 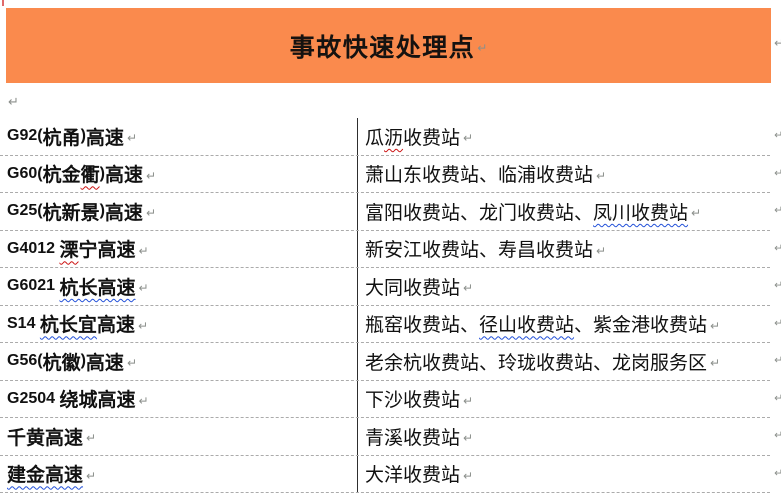 I want to click on stations-cell: 瓜沥收费站 ↵, so click(x=564, y=136).